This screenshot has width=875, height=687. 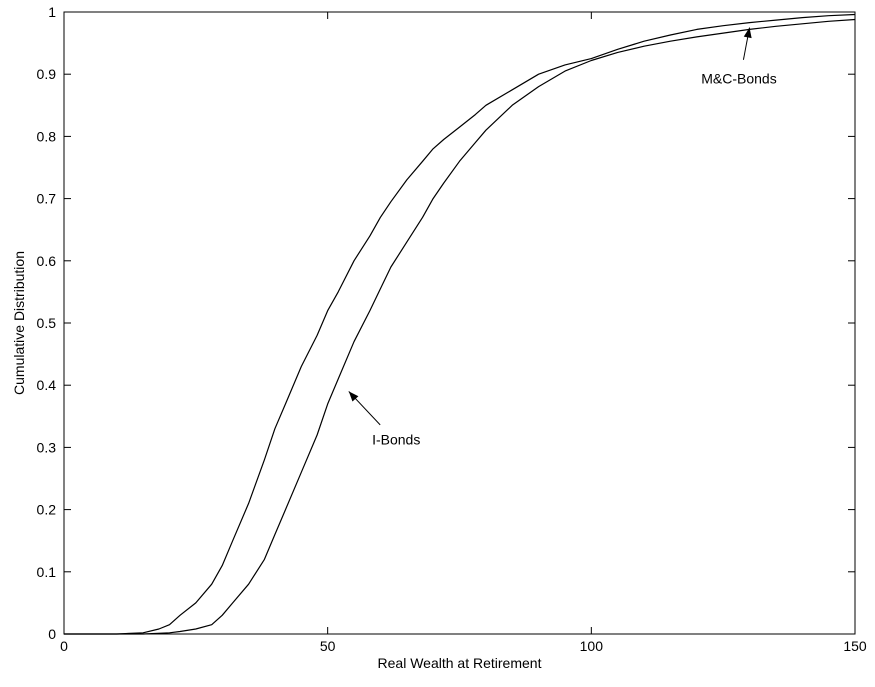 I want to click on y-tick-label: 0.5, so click(x=47, y=323).